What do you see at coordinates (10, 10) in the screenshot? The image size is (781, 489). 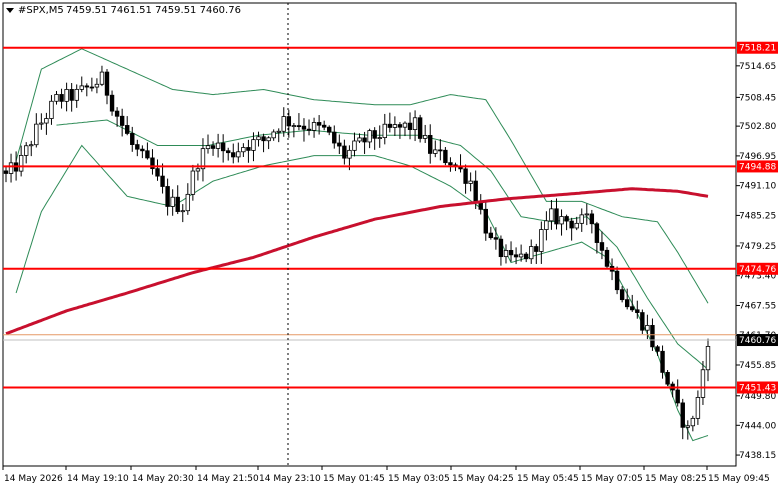 I see `dropdown-triangle-icon` at bounding box center [10, 10].